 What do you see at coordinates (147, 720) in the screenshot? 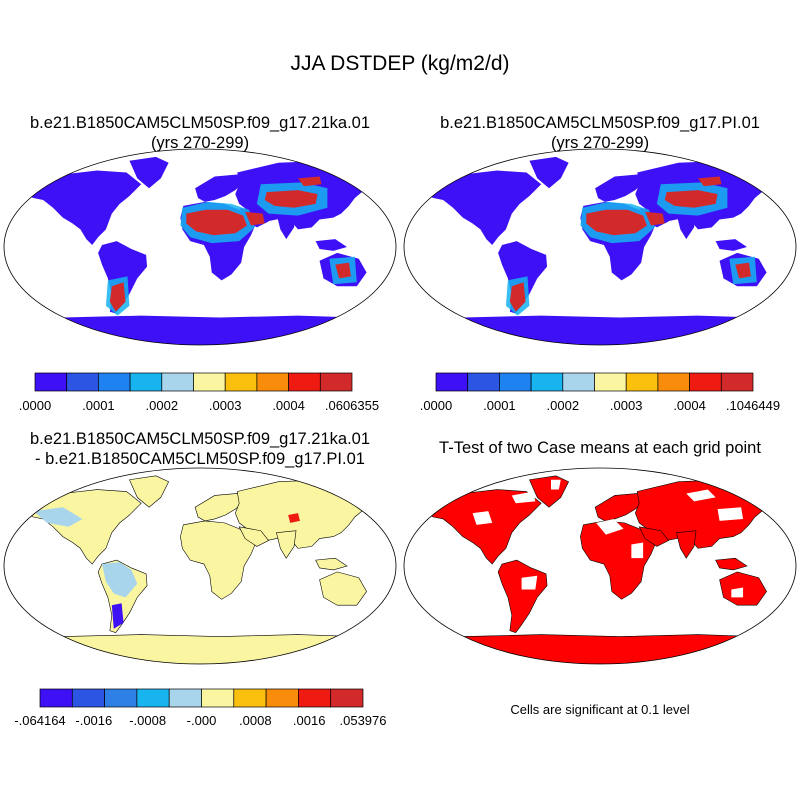
I see `colorbar-tick-label: -.0008` at bounding box center [147, 720].